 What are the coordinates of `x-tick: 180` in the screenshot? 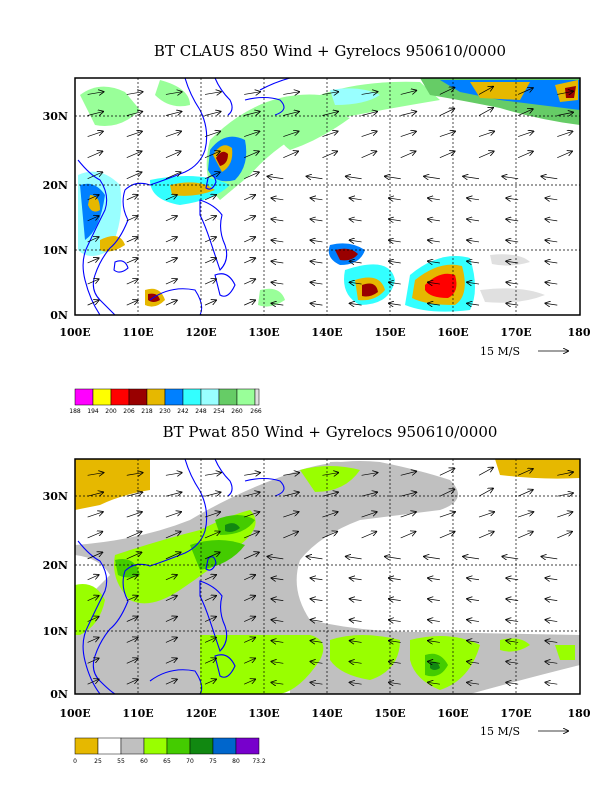 It's located at (579, 713).